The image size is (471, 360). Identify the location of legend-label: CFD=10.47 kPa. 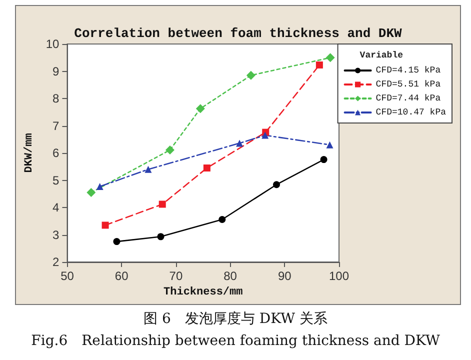
(411, 113).